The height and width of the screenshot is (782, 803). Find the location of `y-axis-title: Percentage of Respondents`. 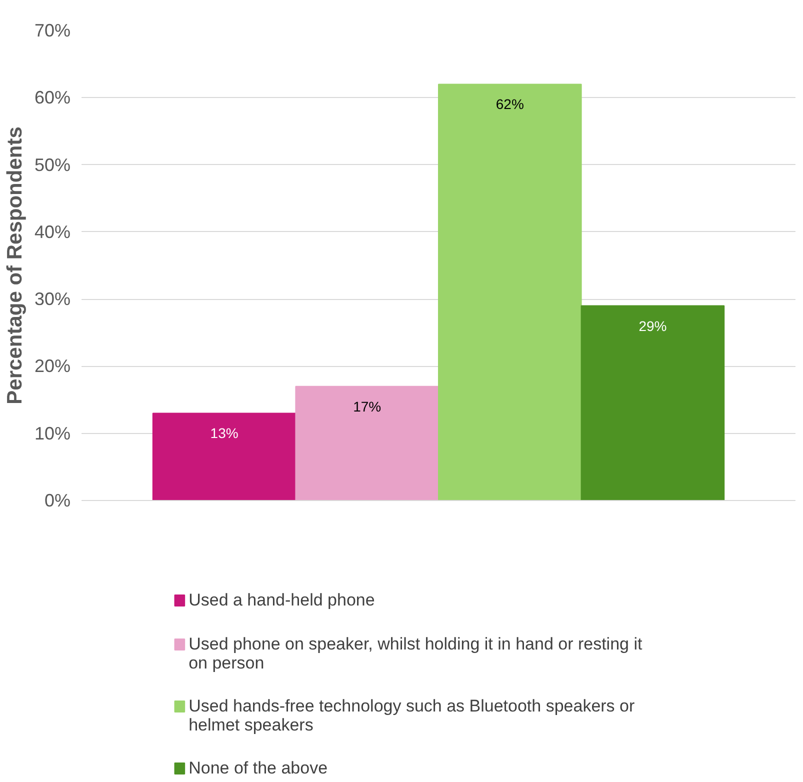

y-axis-title: Percentage of Respondents is located at coordinates (14, 265).